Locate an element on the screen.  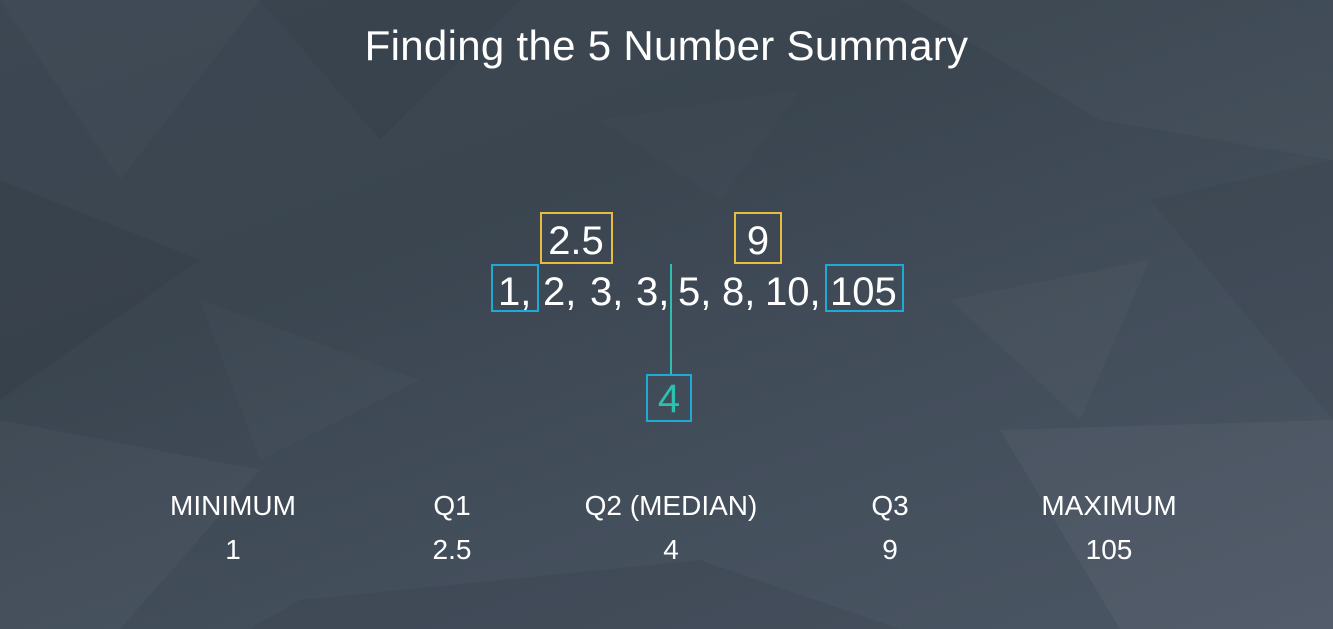
summary-label: Q2 (MEDIAN) is located at coordinates (671, 505).